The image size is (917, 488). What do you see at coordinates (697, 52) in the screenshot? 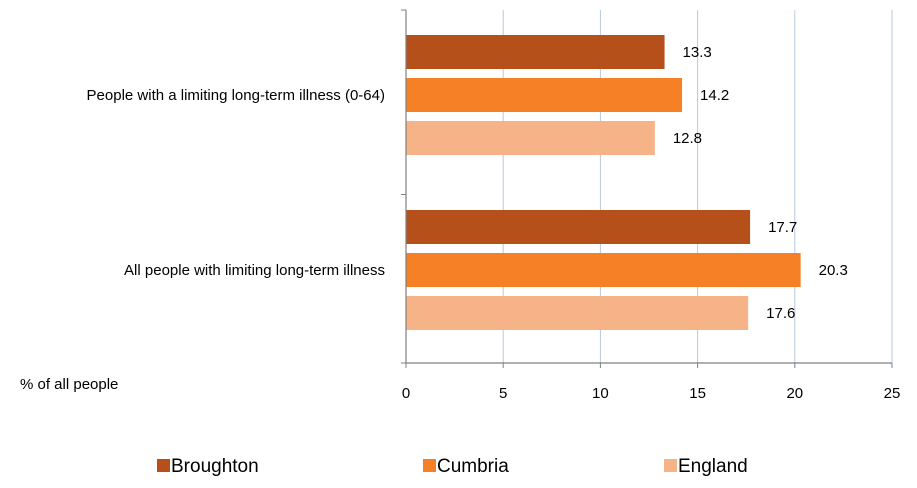
I see `data-label: 13.3` at bounding box center [697, 52].